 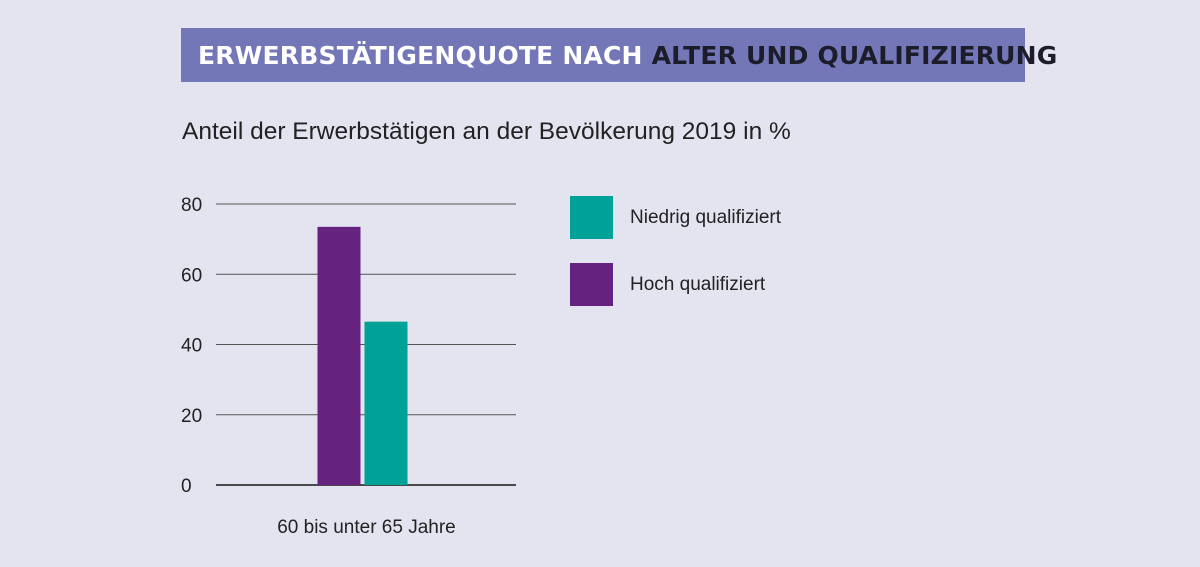 What do you see at coordinates (366, 527) in the screenshot?
I see `x-category-label: 60 bis unter 65 Jahre` at bounding box center [366, 527].